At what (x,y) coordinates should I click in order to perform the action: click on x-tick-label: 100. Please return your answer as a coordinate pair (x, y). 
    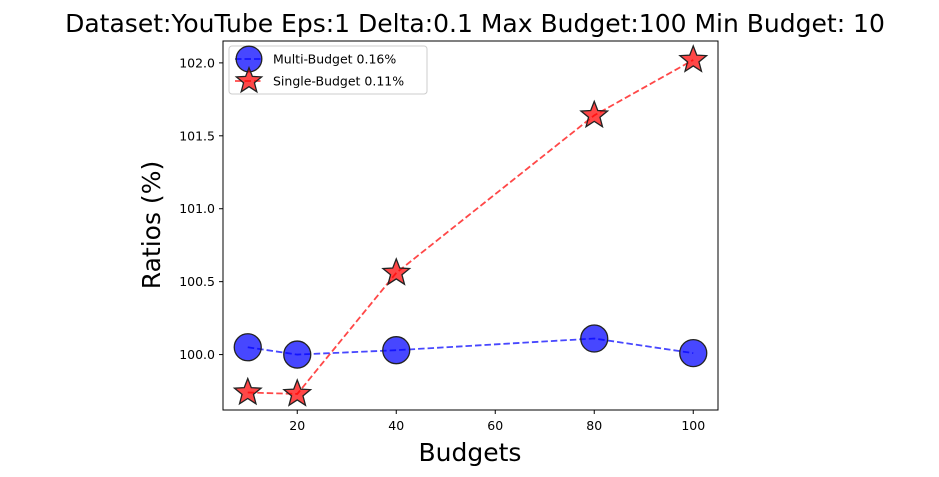
    Looking at the image, I should click on (693, 425).